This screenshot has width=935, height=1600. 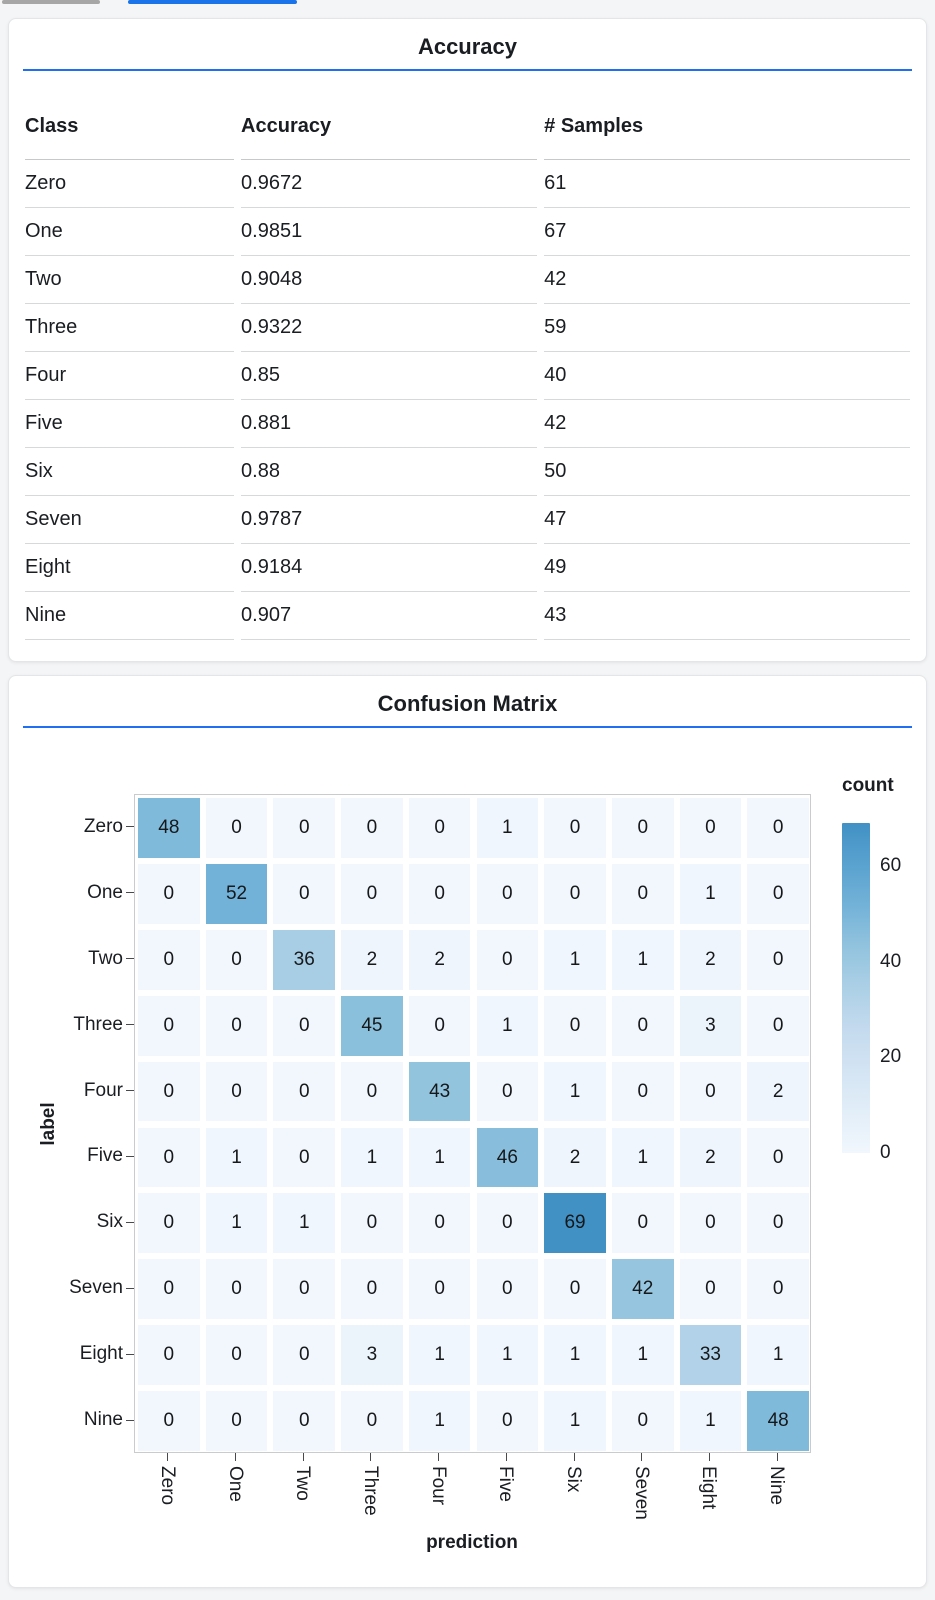 I want to click on heatmap-cell: 43, so click(x=439, y=1091).